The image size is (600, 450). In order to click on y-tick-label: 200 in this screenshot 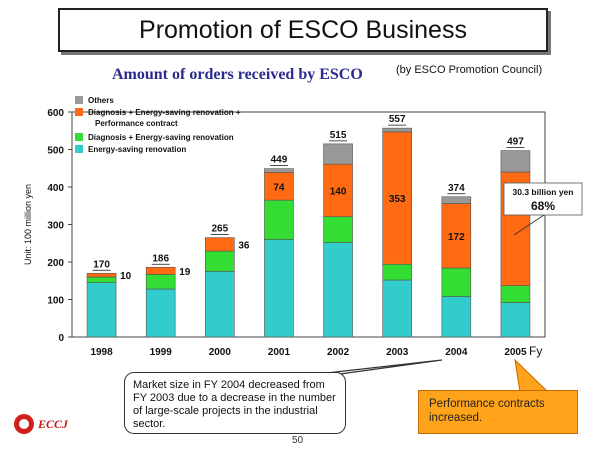, I will do `click(55, 263)`.